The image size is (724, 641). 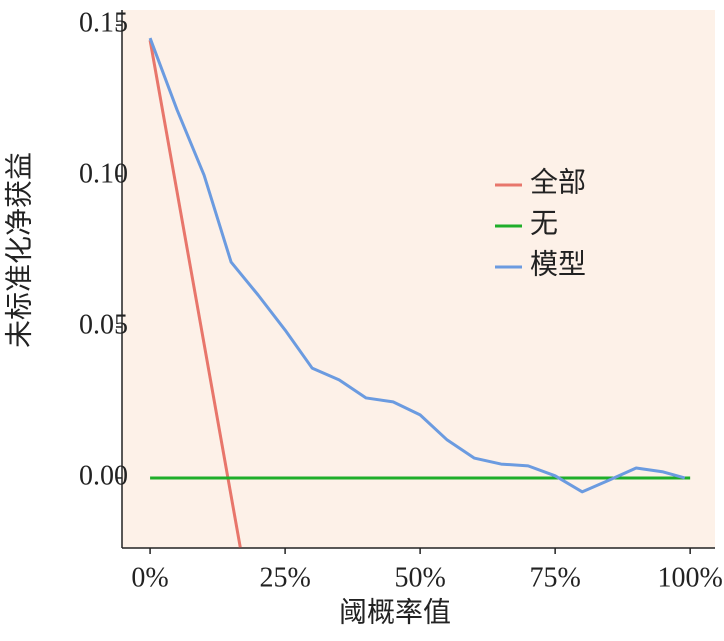 What do you see at coordinates (284, 577) in the screenshot?
I see `x-tick-label: 25%` at bounding box center [284, 577].